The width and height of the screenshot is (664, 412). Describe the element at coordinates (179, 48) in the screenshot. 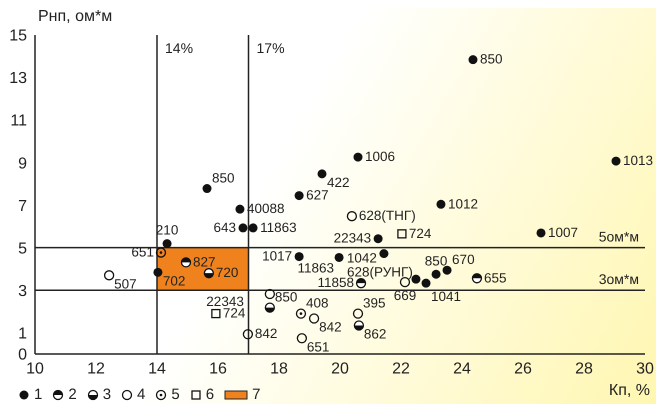

I see `ref-line-label: 14%` at that location.